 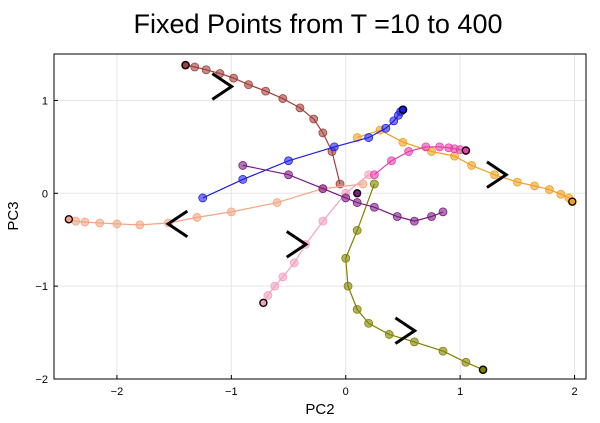 What do you see at coordinates (319, 409) in the screenshot?
I see `x-axis-label: PC2` at bounding box center [319, 409].